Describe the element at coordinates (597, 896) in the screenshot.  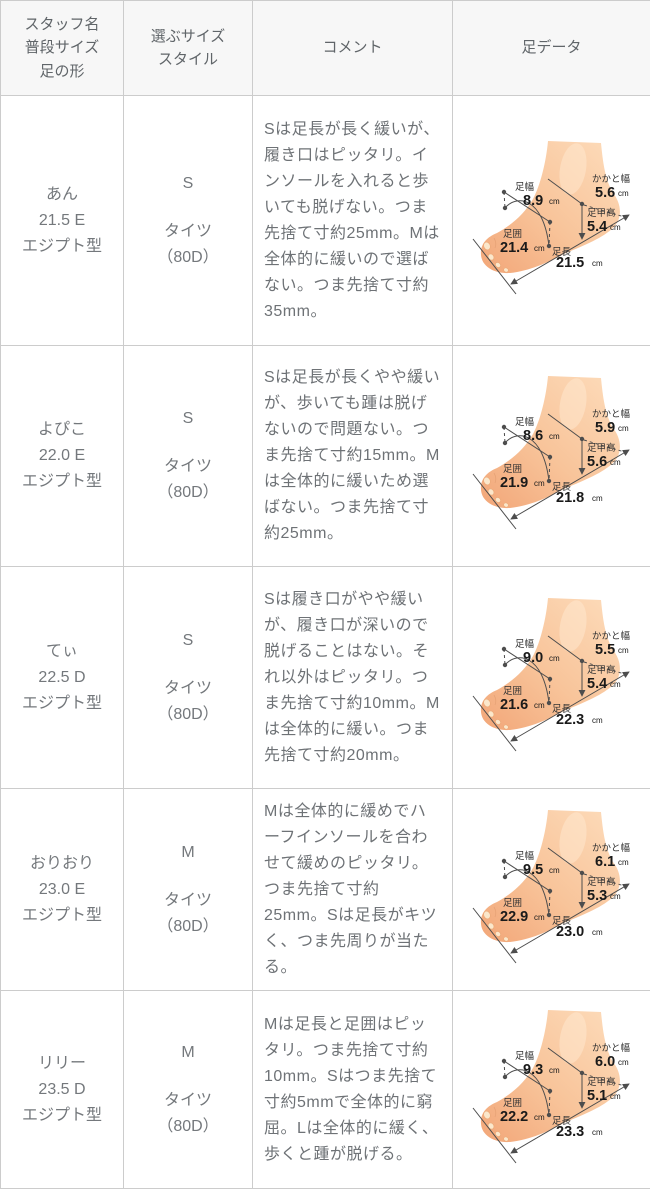
I see `instep-height-value: 5.3` at that location.